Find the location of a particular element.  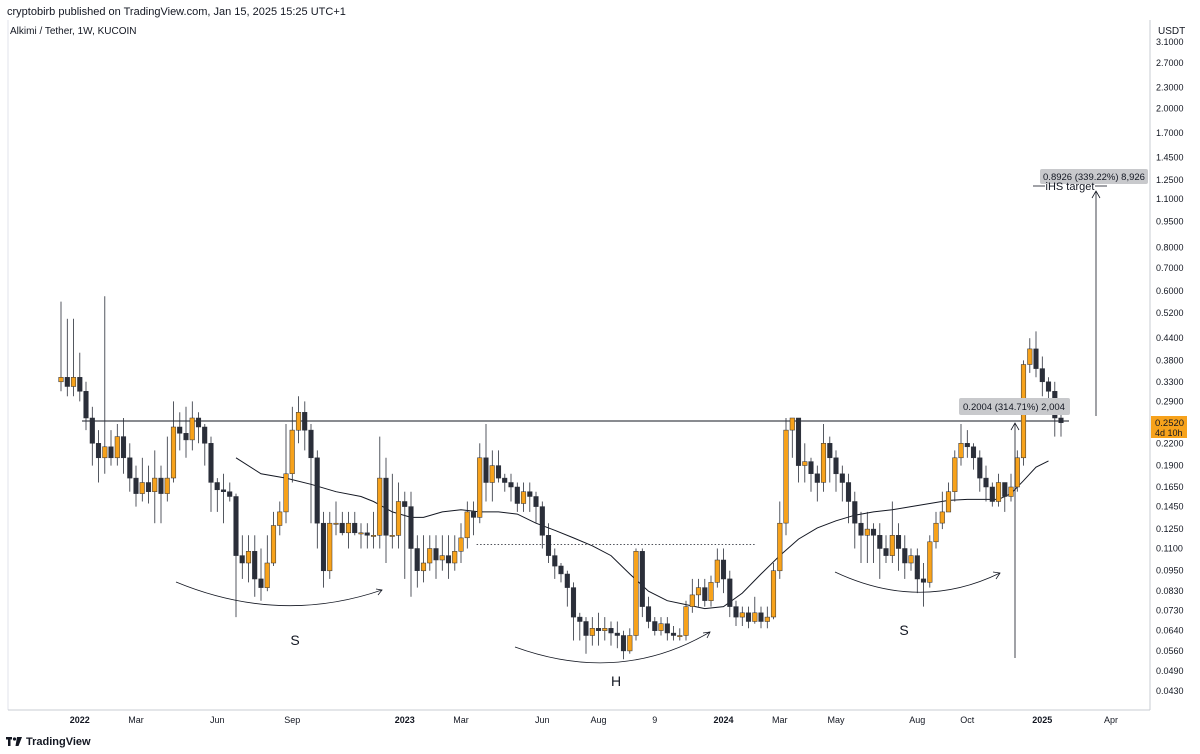

shoulder-label-left: S is located at coordinates (294, 640).